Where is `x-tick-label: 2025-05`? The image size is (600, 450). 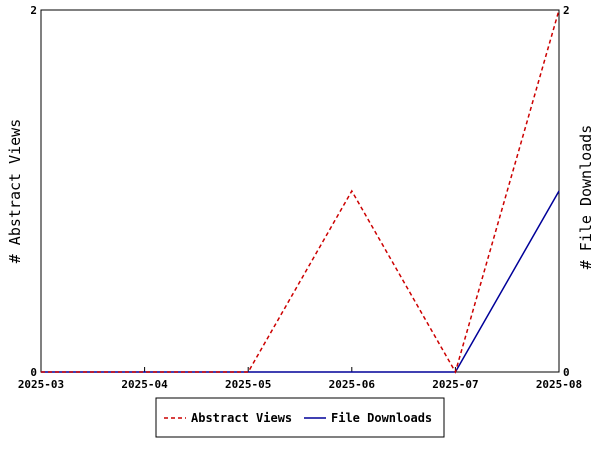 x-tick-label: 2025-05 is located at coordinates (248, 384).